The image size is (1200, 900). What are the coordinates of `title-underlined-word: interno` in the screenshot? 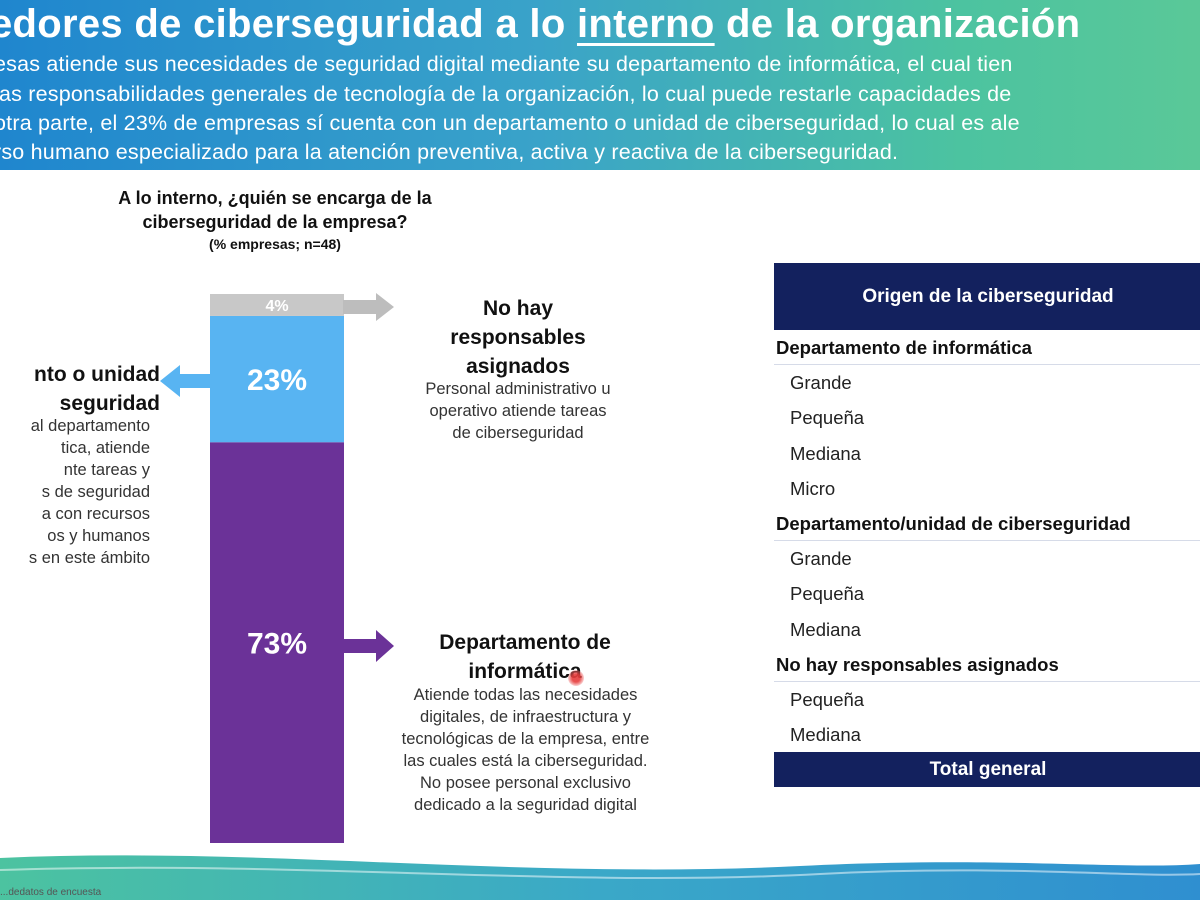 It's located at (645, 24).